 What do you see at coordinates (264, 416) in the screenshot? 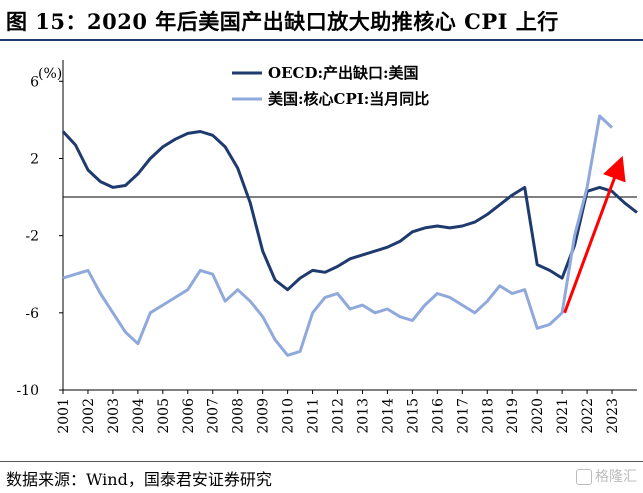
I see `x-tick-label: 2009` at bounding box center [264, 416].